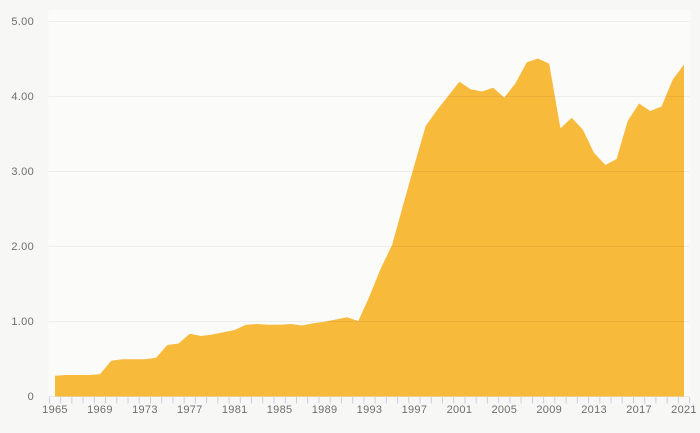 This screenshot has width=700, height=433. What do you see at coordinates (22, 172) in the screenshot?
I see `y-axis-label: 3.00` at bounding box center [22, 172].